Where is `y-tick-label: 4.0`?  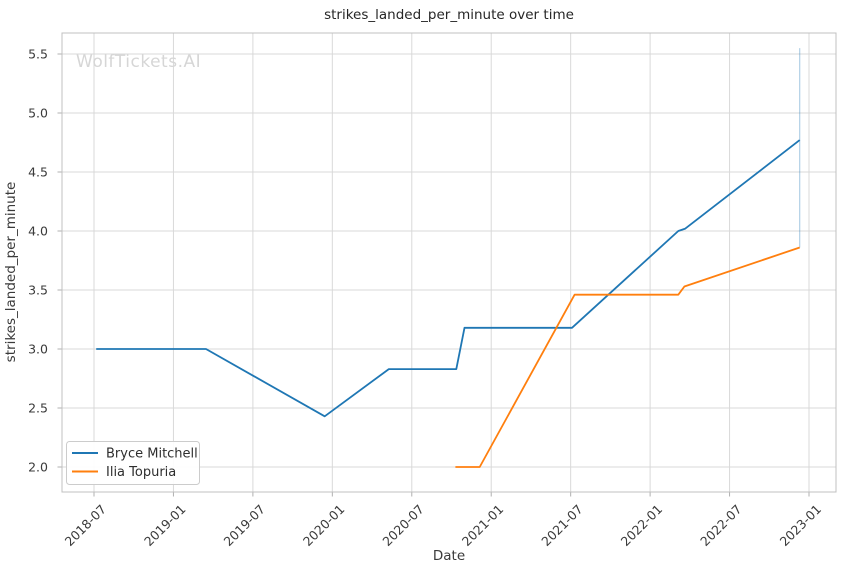 y-tick-label: 4.0 is located at coordinates (38, 231).